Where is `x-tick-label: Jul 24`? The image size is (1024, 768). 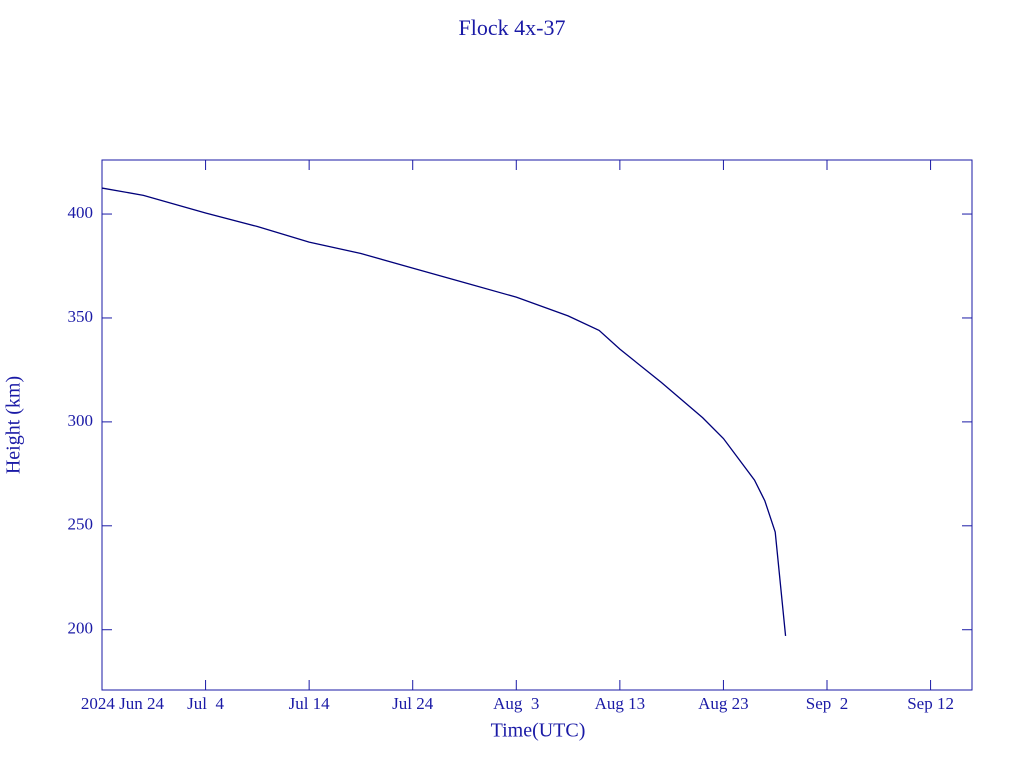 x-tick-label: Jul 24 is located at coordinates (413, 703).